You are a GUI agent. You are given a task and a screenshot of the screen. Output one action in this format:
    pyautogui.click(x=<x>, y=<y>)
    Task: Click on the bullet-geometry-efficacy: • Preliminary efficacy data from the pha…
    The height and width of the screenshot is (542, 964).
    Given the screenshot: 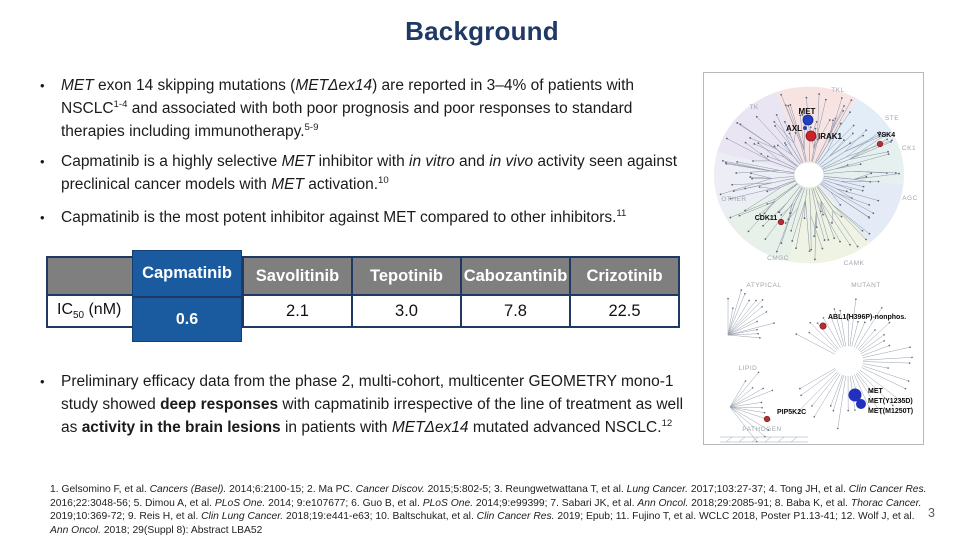 What is the action you would take?
    pyautogui.click(x=366, y=404)
    